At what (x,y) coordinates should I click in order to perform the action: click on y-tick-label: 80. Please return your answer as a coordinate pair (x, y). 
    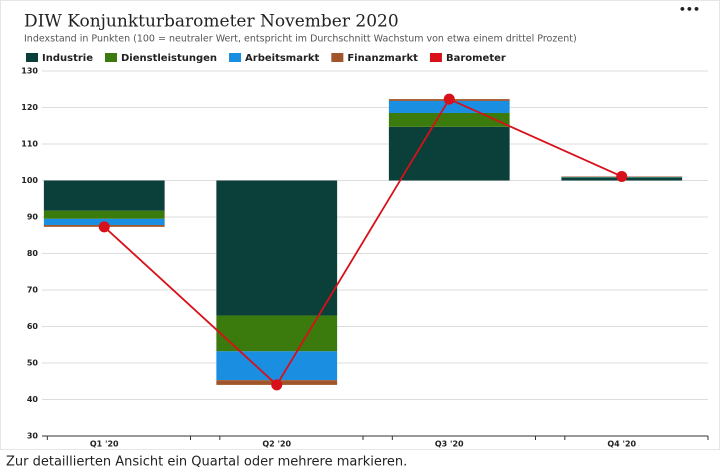
    Looking at the image, I should click on (33, 253).